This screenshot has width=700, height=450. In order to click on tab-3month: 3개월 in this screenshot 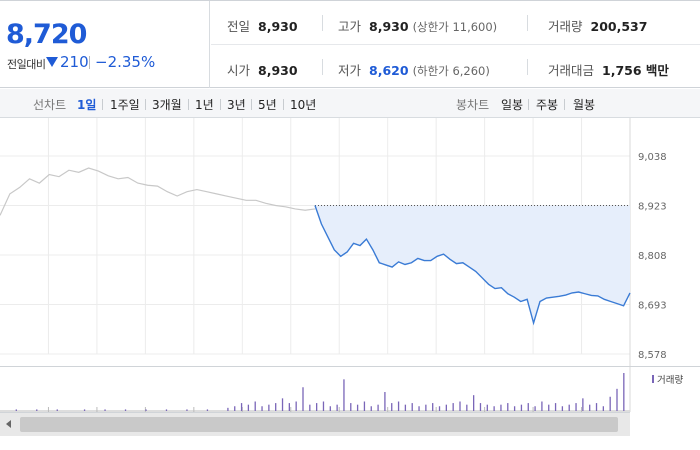, I will do `click(167, 105)`.